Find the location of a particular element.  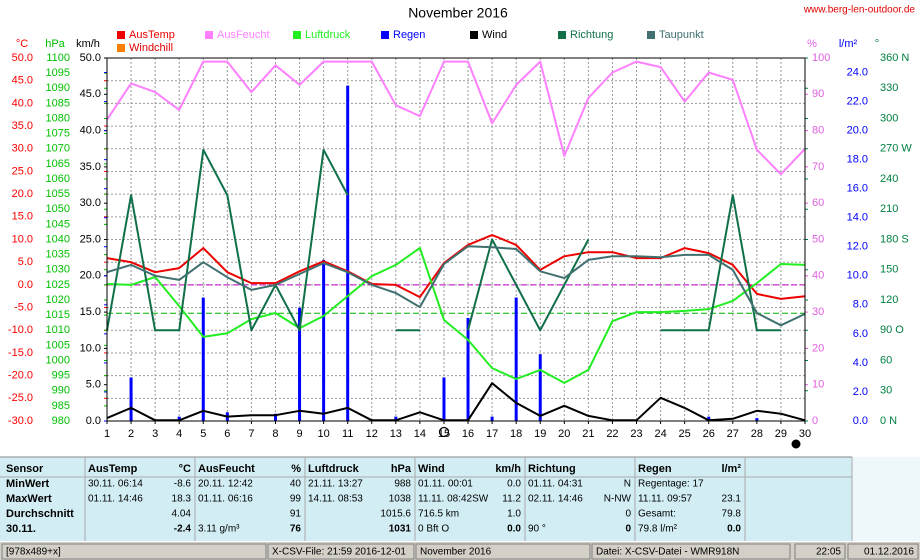

y-tick-label: 100 is located at coordinates (821, 58).